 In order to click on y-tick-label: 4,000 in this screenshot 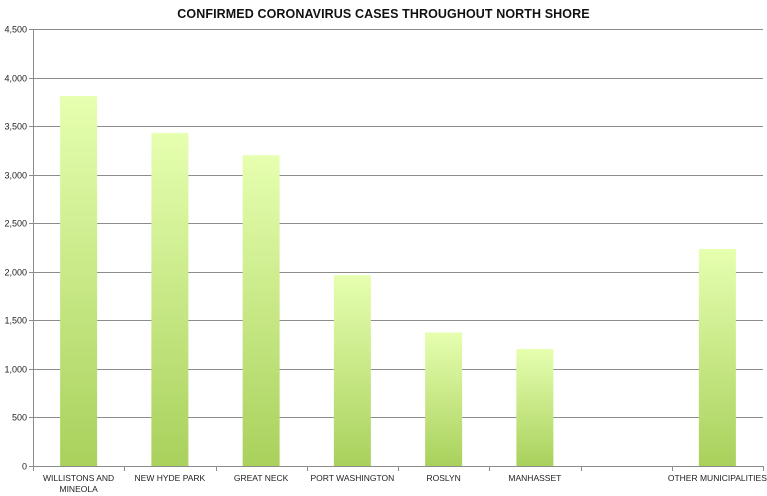, I will do `click(15, 79)`.